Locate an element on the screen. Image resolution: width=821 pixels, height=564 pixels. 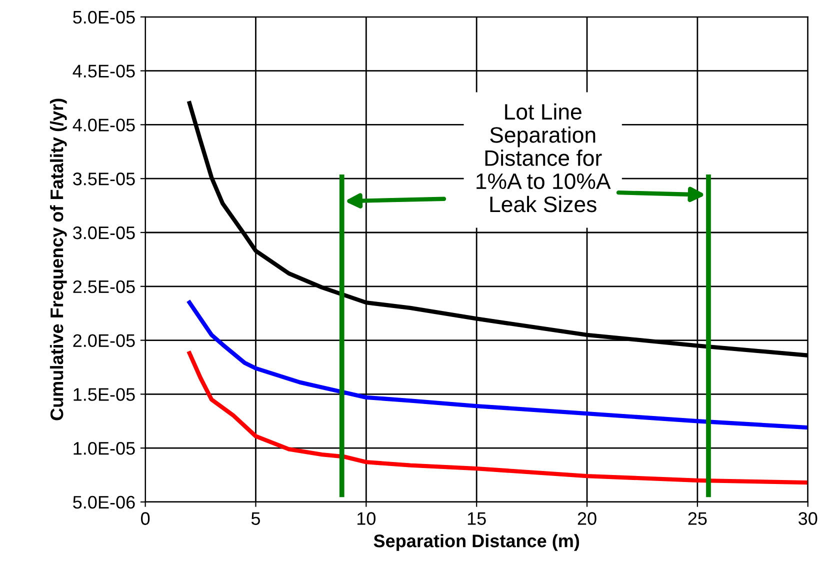
y-tick-label: 1.0E-05 is located at coordinates (104, 448).